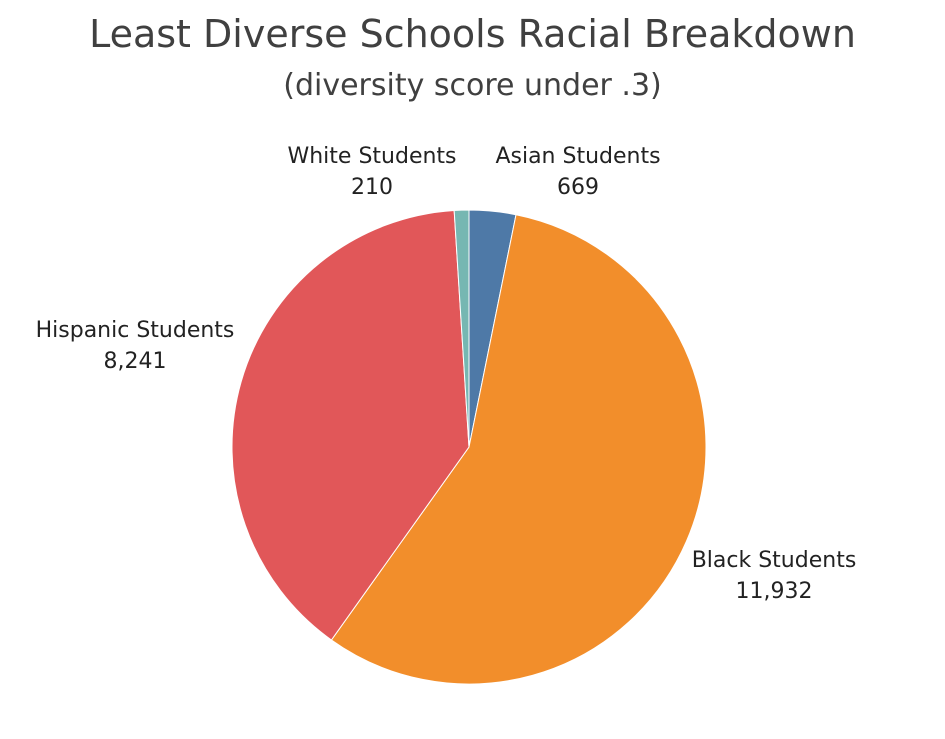 The height and width of the screenshot is (739, 945). Describe the element at coordinates (472, 85) in the screenshot. I see `chart-subtitle: (diversity score under .3)` at that location.